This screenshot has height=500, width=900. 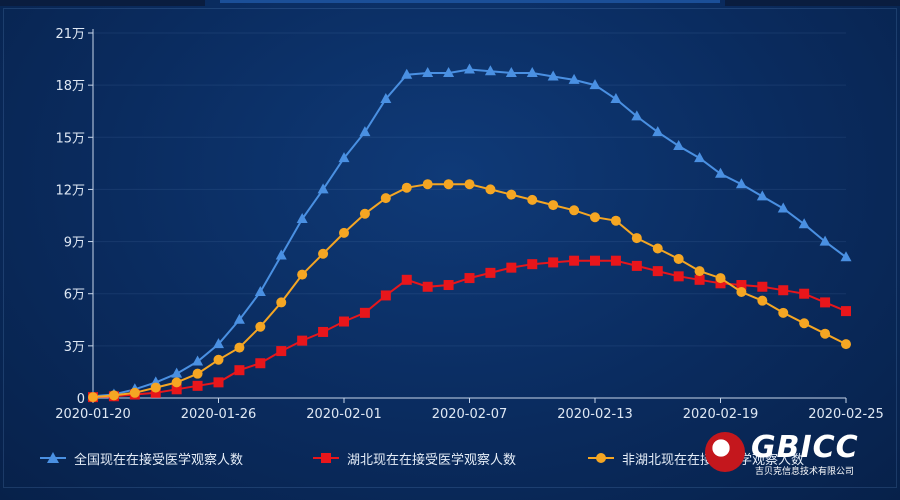 What do you see at coordinates (414, 458) in the screenshot?
I see `legend-item-hubei: 湖北现在在接受医学观察人数` at bounding box center [414, 458].